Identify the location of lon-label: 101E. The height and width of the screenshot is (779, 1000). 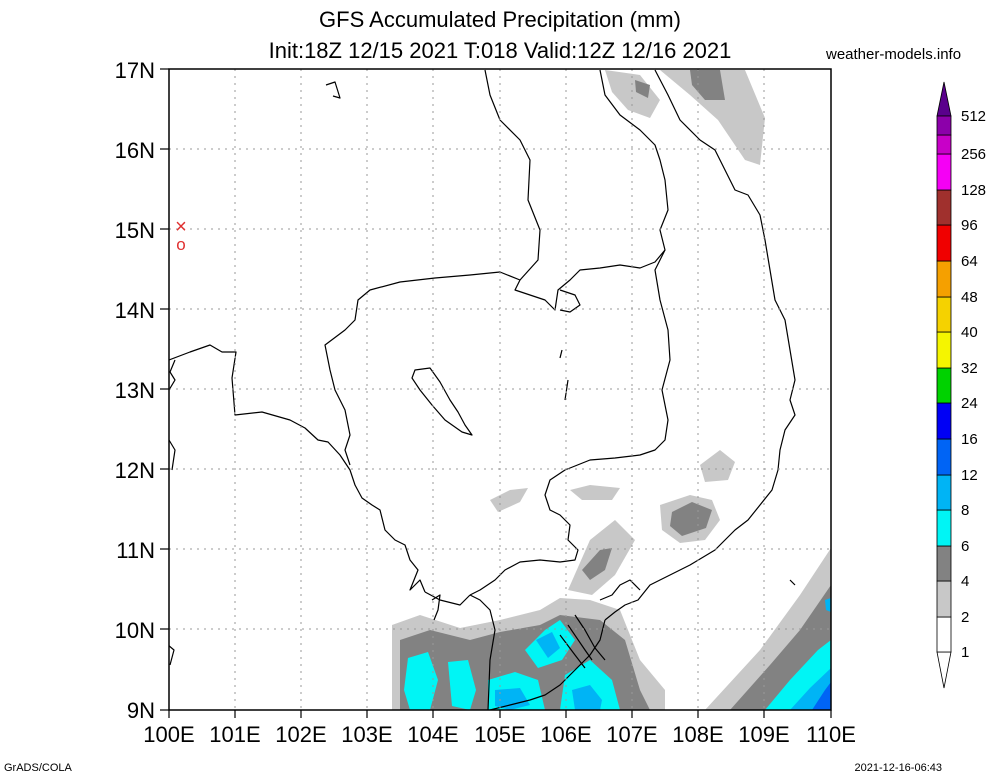
(234, 734).